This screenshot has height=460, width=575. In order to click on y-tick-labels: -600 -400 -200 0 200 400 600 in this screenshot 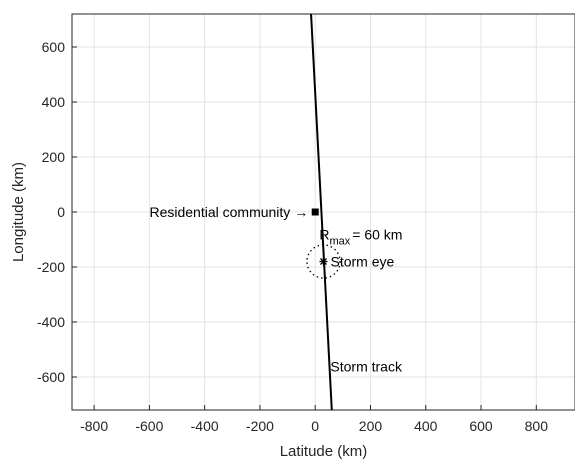, I will do `click(57, 212)`.